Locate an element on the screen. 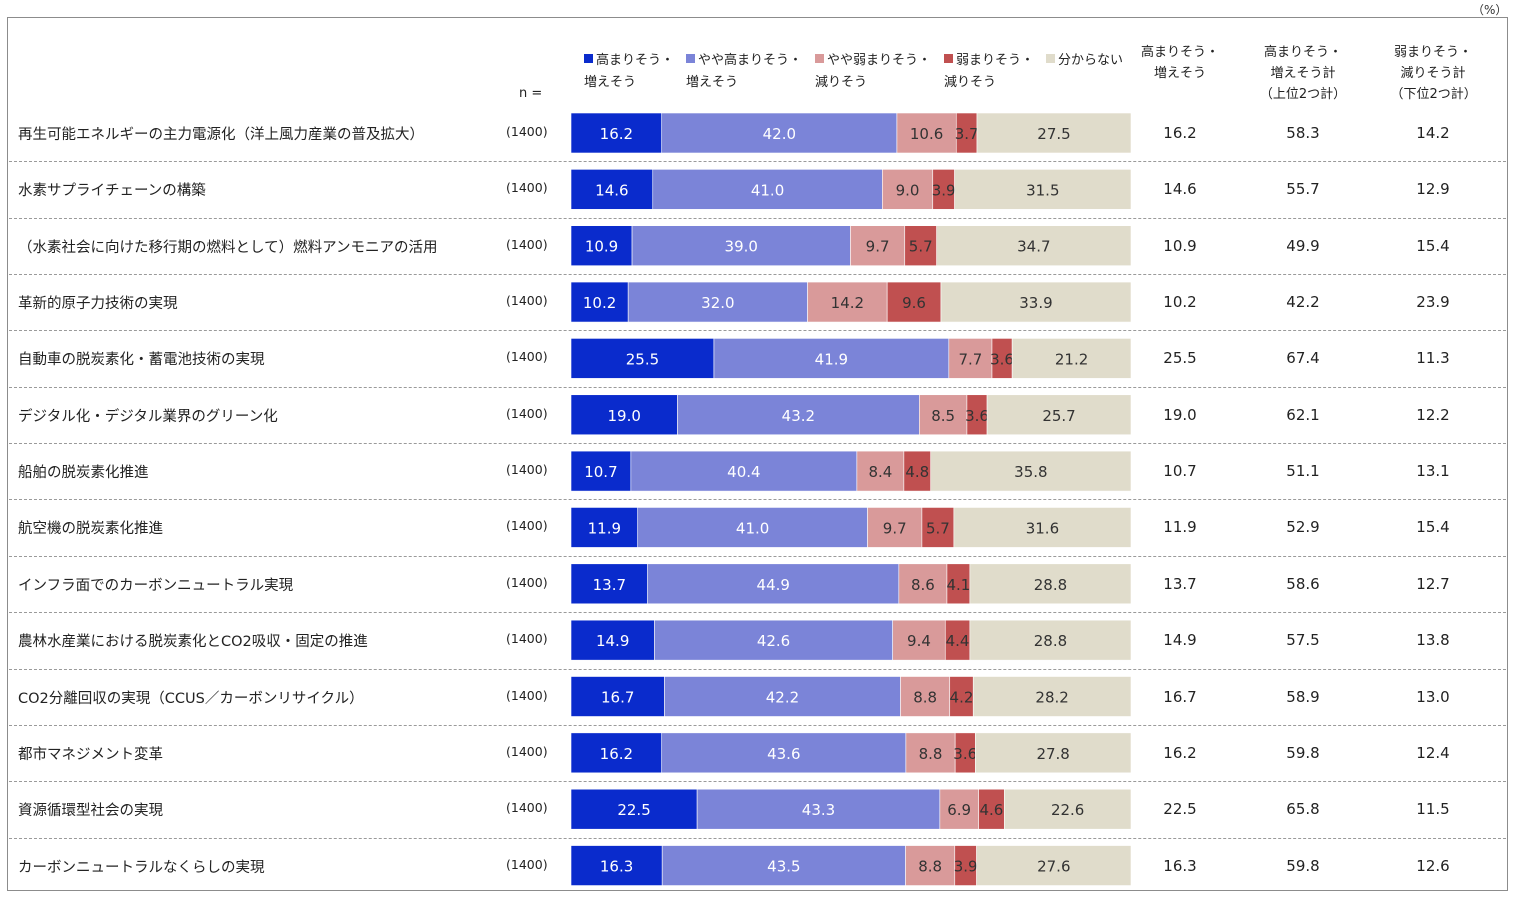 The width and height of the screenshot is (1518, 900). row-label: 再生可能エネルギーの主力電源化（洋上風力産業の普及拡大） is located at coordinates (221, 135).